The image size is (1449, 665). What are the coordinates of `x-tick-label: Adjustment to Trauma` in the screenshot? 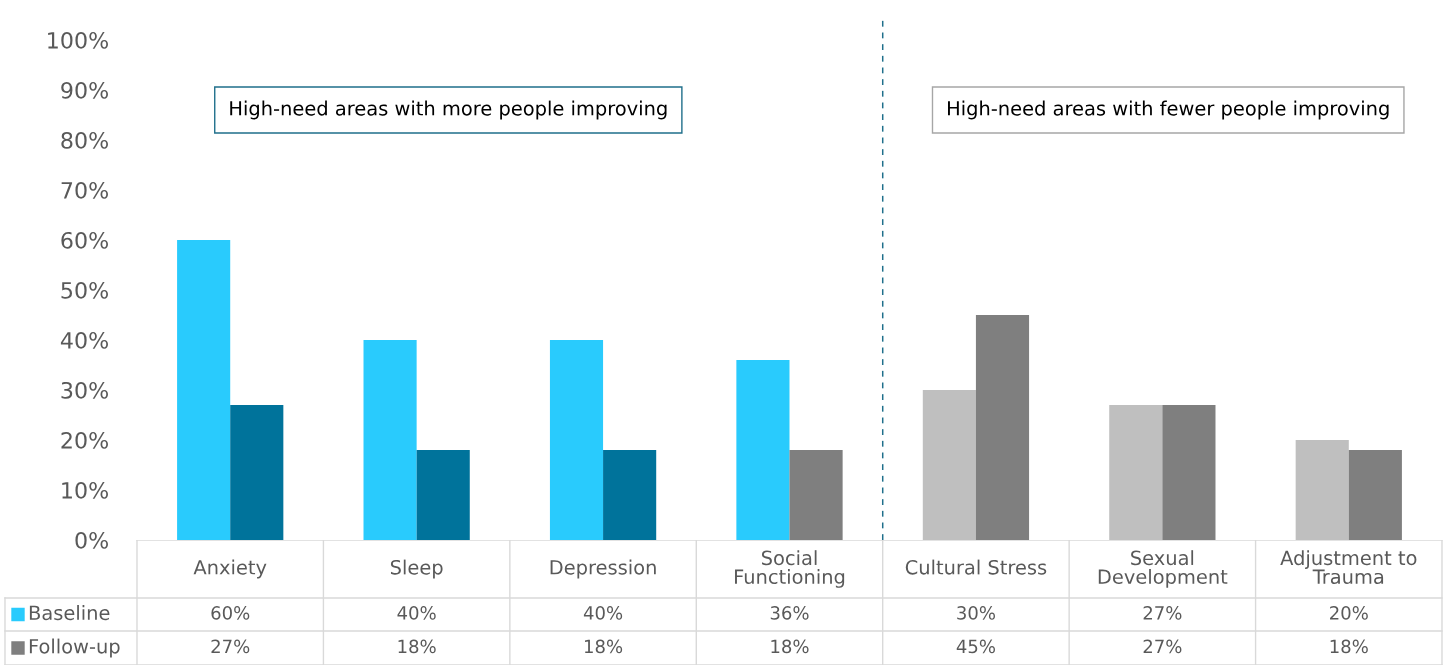 It's located at (1348, 567).